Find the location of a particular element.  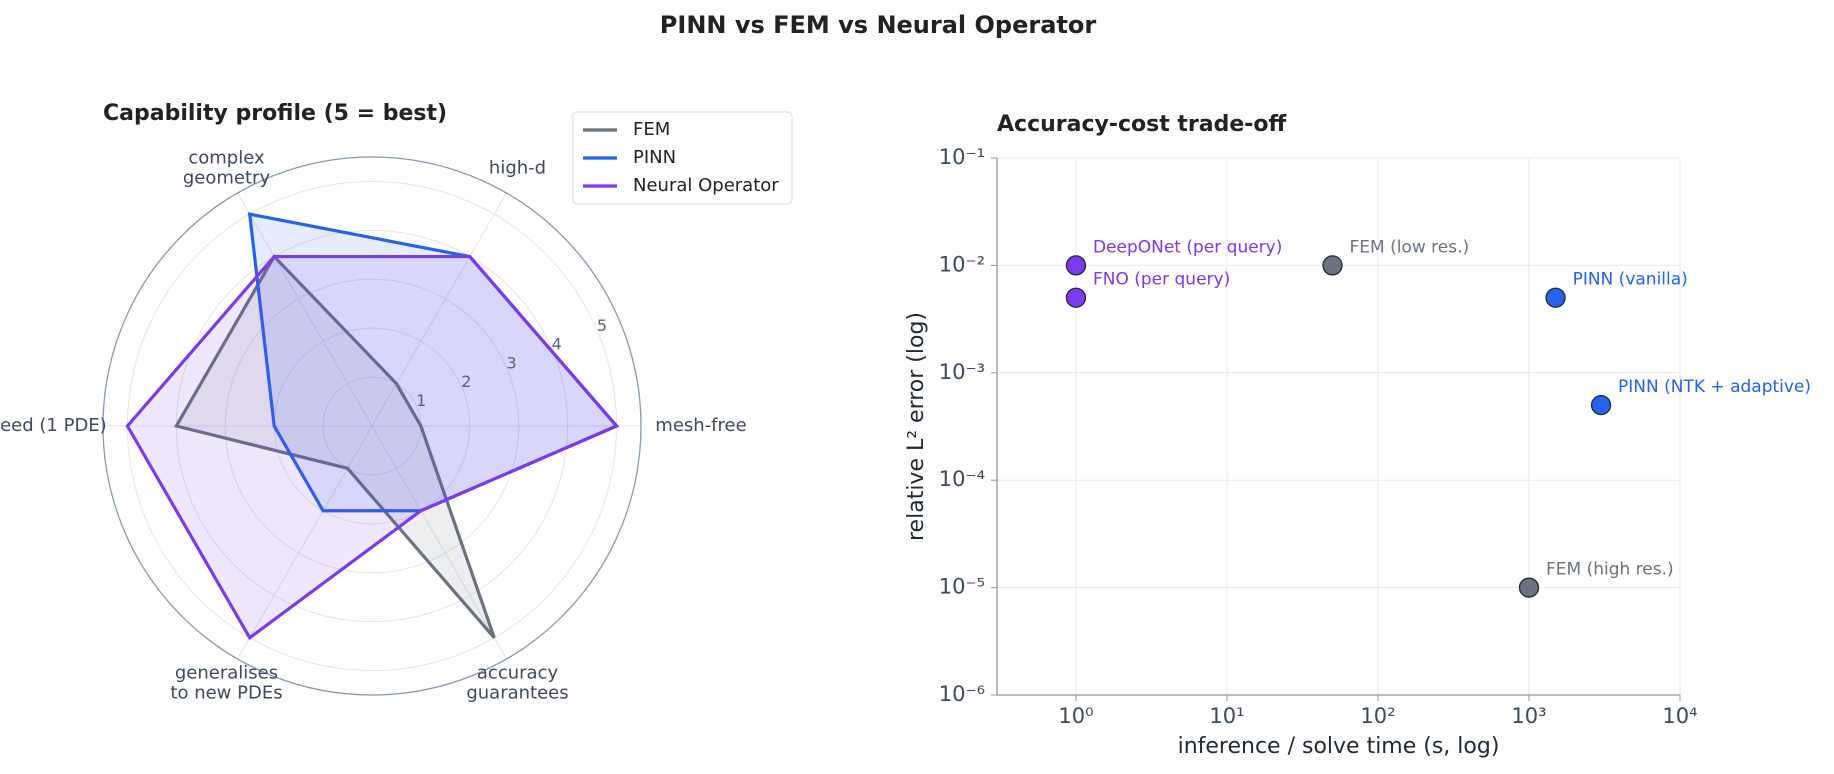

x-tick-label: 10³ is located at coordinates (1528, 716).